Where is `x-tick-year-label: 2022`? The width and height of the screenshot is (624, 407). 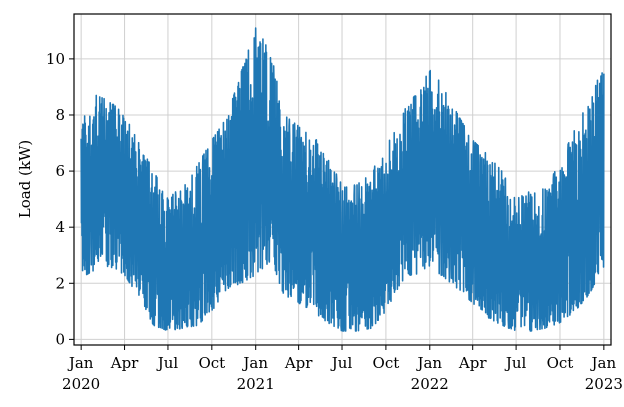 x-tick-year-label: 2022 is located at coordinates (430, 384).